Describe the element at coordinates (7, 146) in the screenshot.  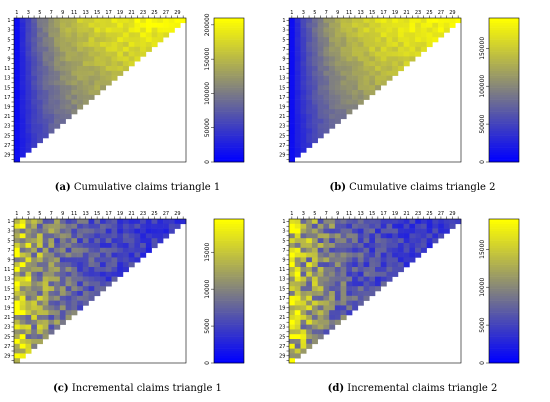
I see `y-tick-label-a-27: 27` at that location.